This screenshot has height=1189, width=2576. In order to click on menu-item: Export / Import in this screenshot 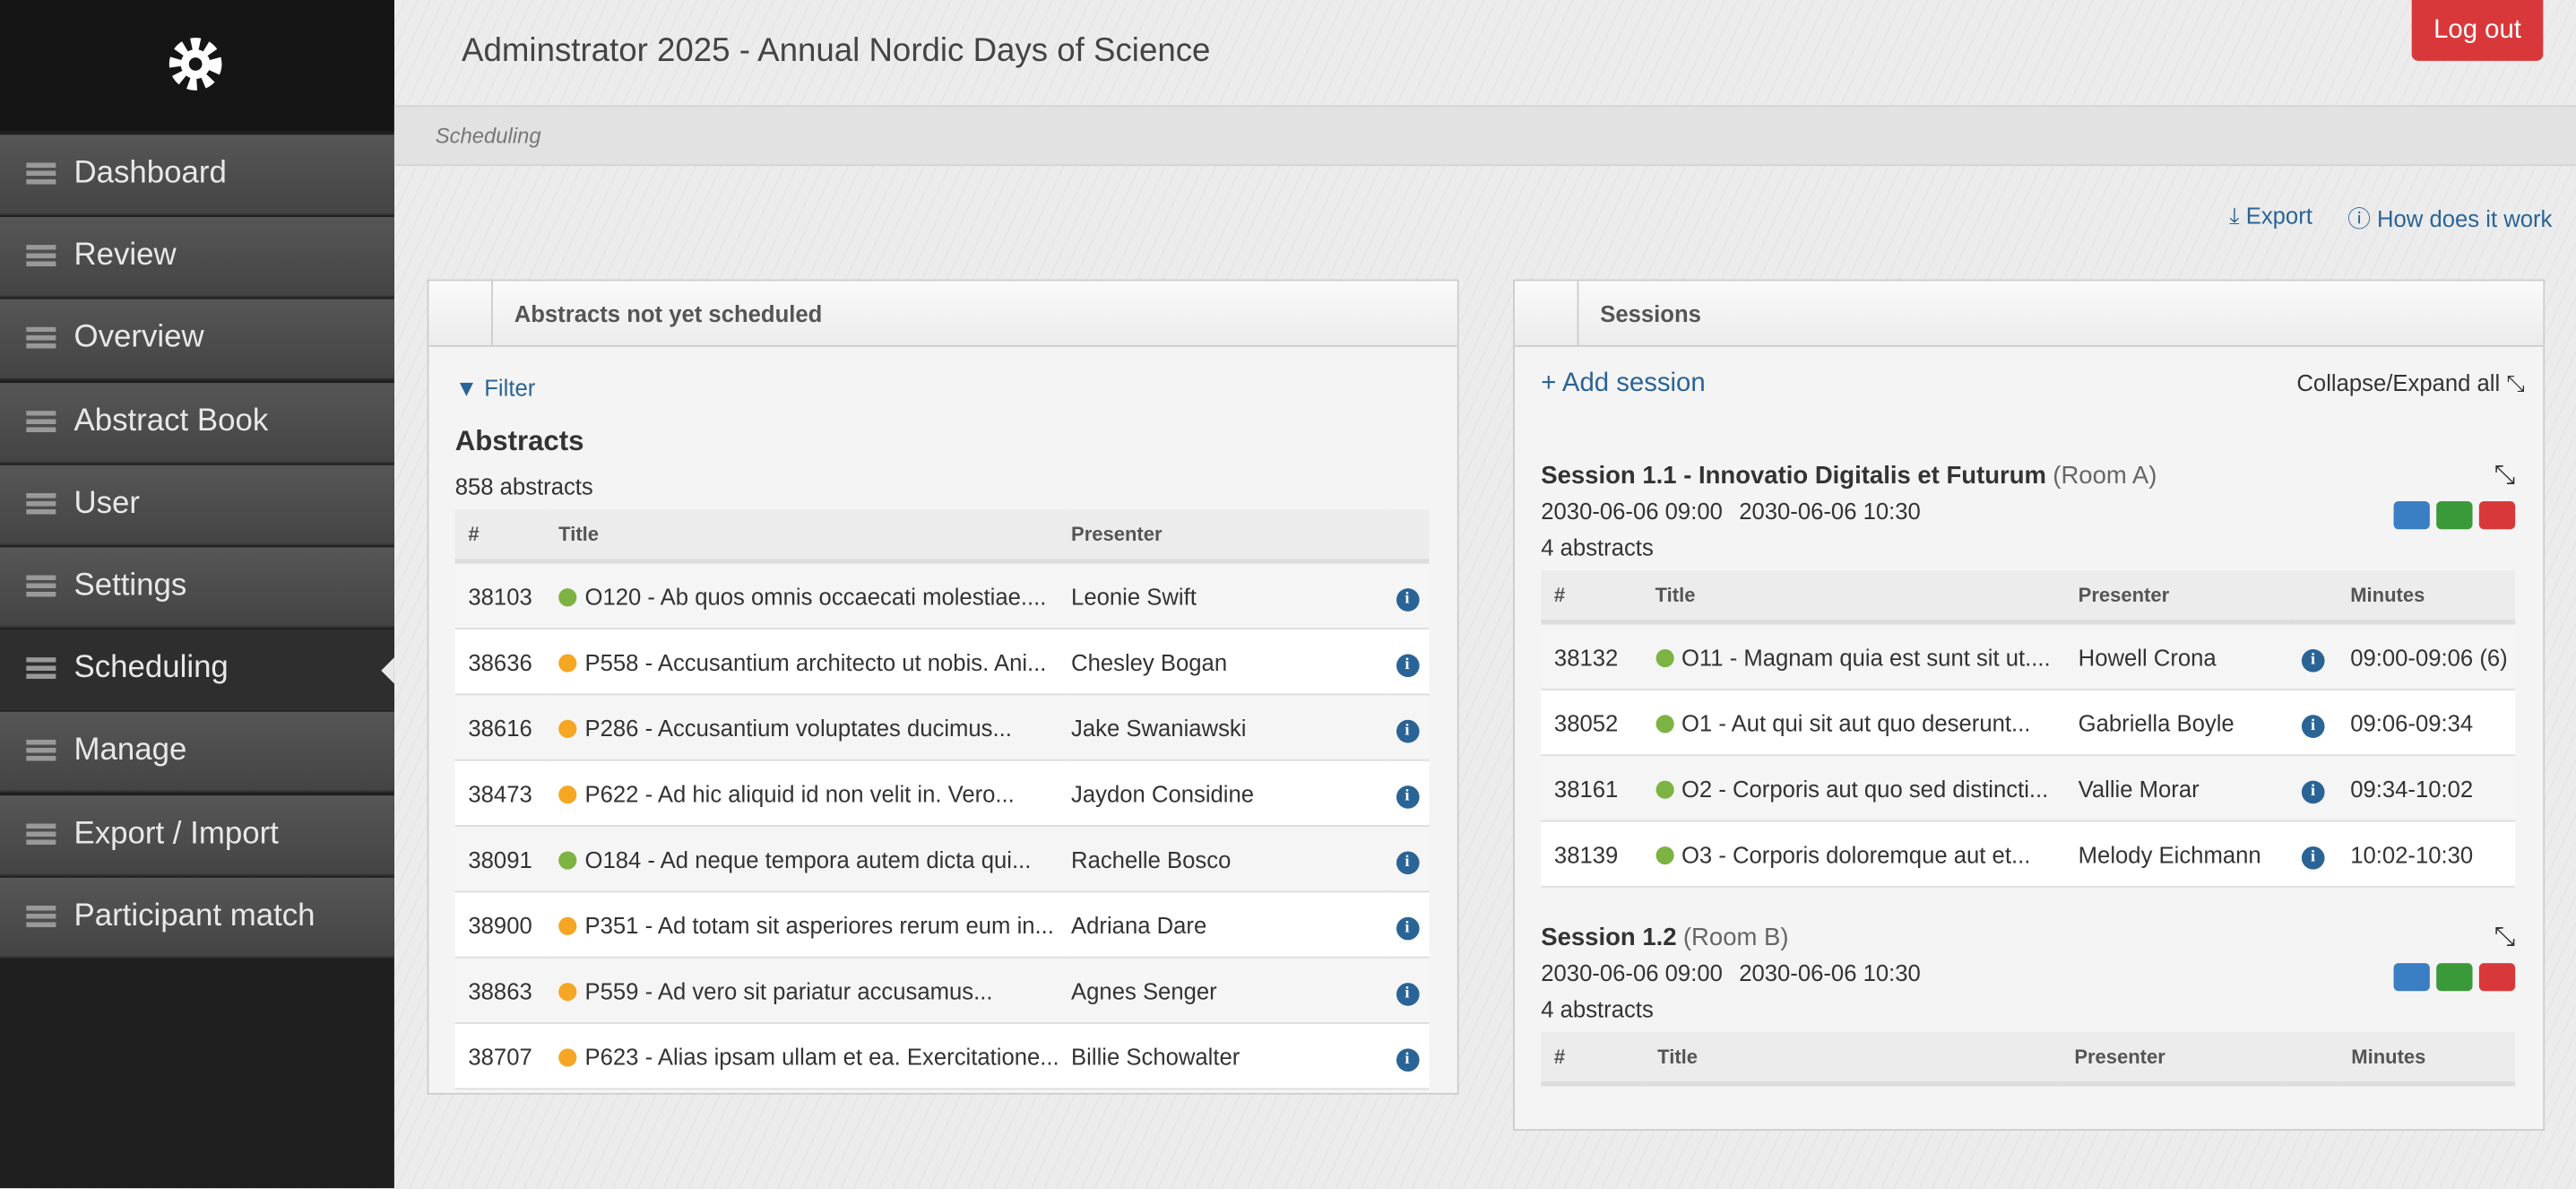, I will do `click(197, 835)`.